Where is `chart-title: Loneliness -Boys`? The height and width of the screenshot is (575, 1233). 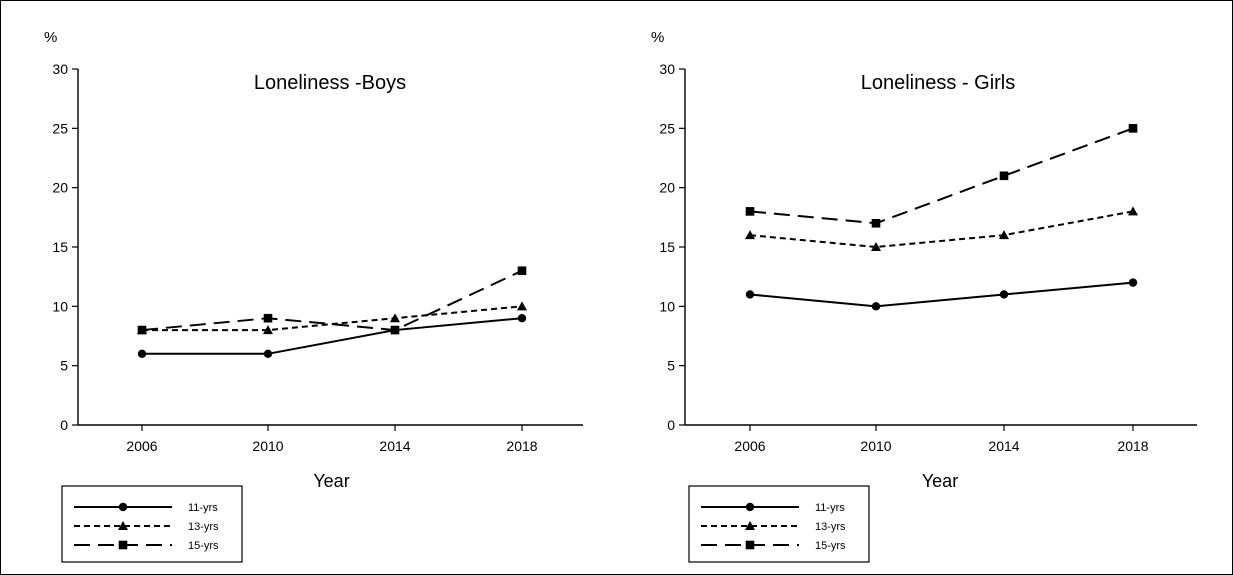 chart-title: Loneliness -Boys is located at coordinates (330, 83).